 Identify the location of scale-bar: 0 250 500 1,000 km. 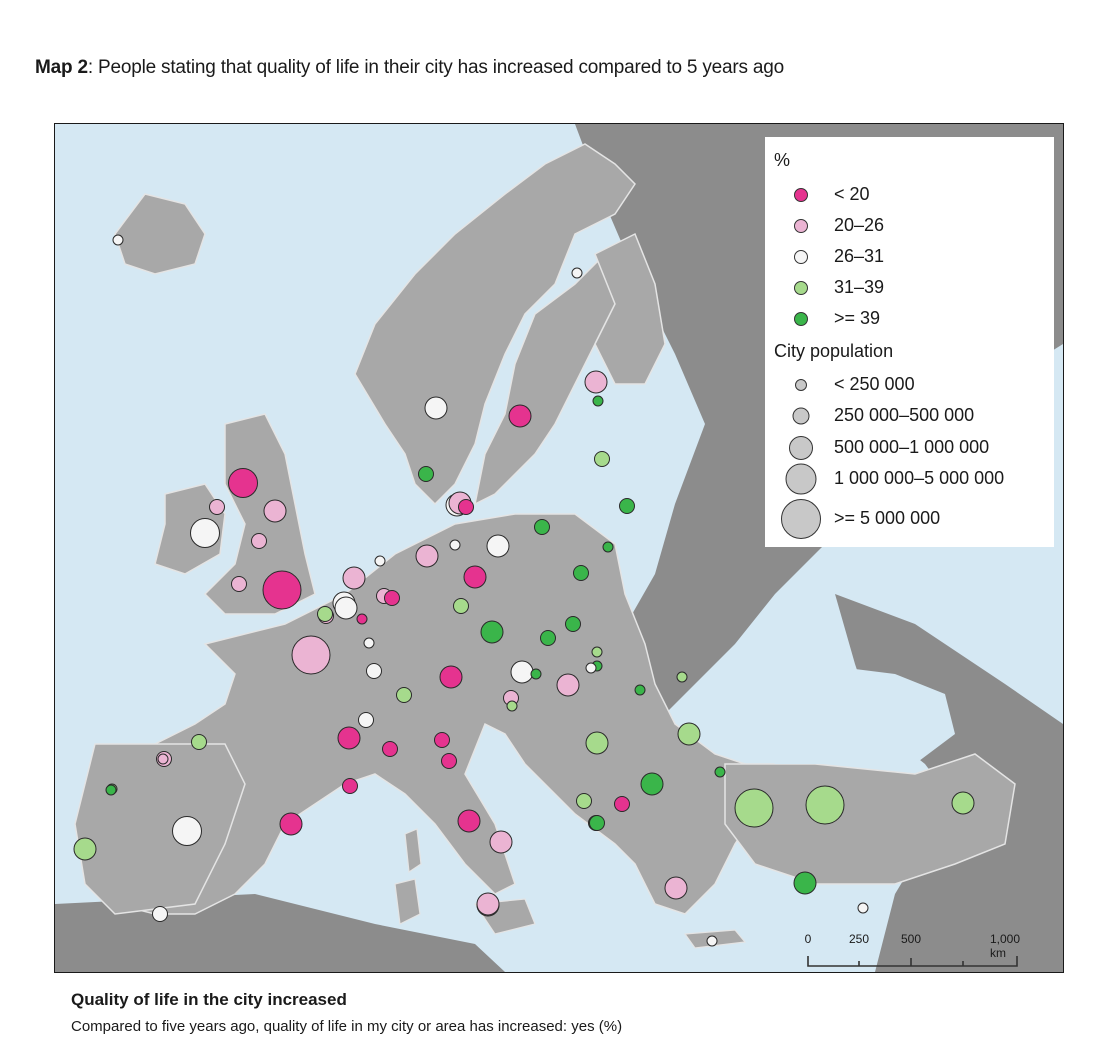
(916, 950).